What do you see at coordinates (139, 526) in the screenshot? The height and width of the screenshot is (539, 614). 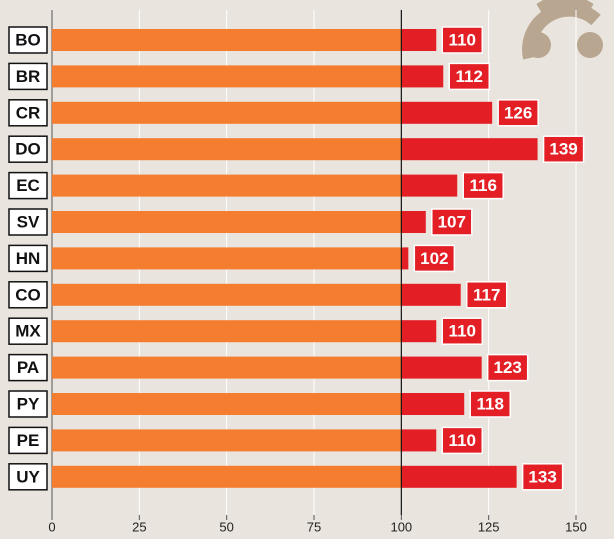 I see `x-tick-label: 25` at bounding box center [139, 526].